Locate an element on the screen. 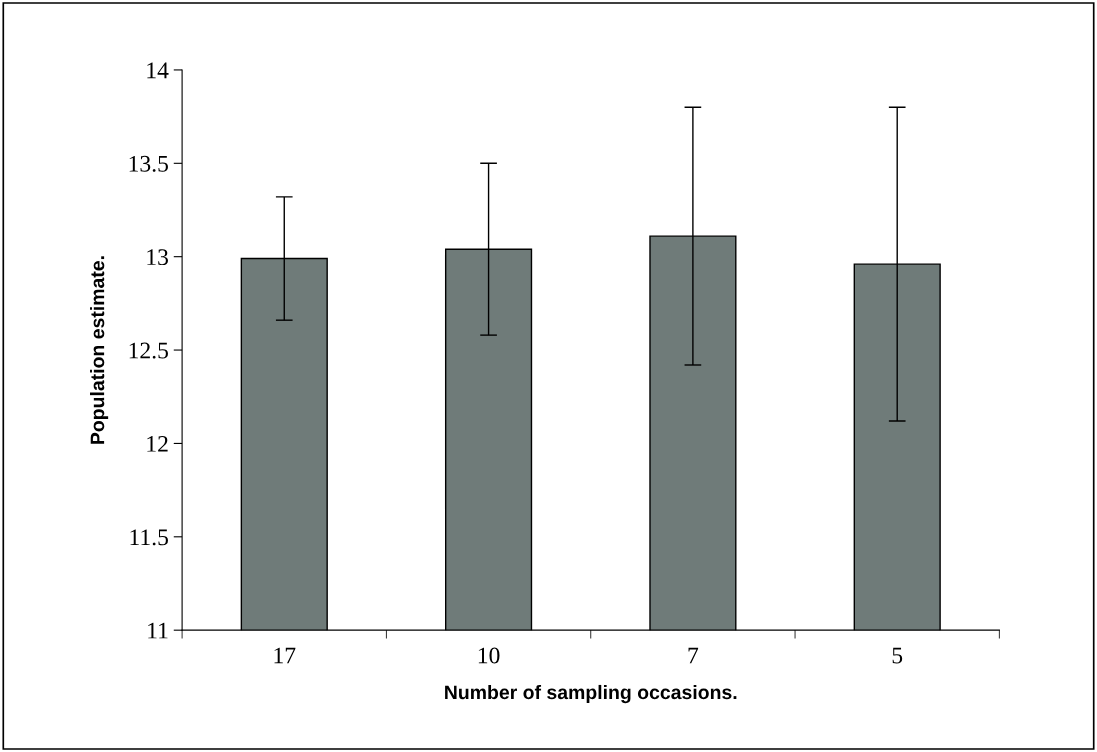 This screenshot has width=1097, height=752. y-tick-label: 13.5 is located at coordinates (148, 163).